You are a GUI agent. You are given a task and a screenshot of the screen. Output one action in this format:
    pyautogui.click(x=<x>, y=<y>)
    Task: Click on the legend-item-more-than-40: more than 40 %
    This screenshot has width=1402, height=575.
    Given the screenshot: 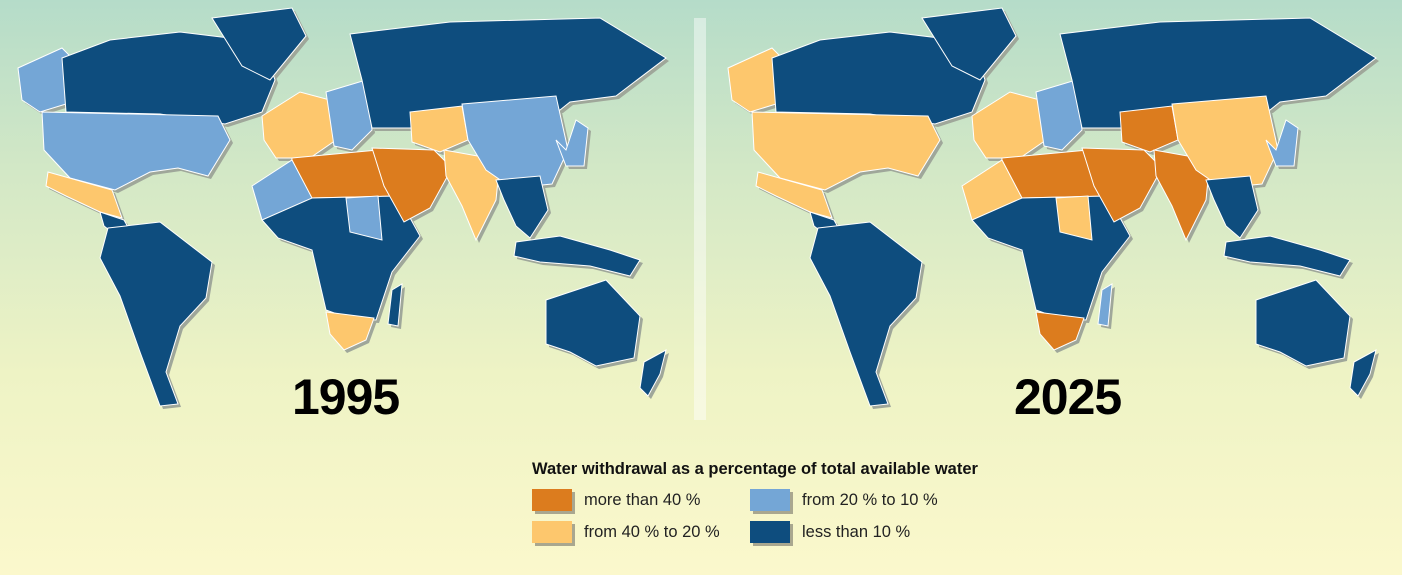 What is the action you would take?
    pyautogui.click(x=641, y=500)
    